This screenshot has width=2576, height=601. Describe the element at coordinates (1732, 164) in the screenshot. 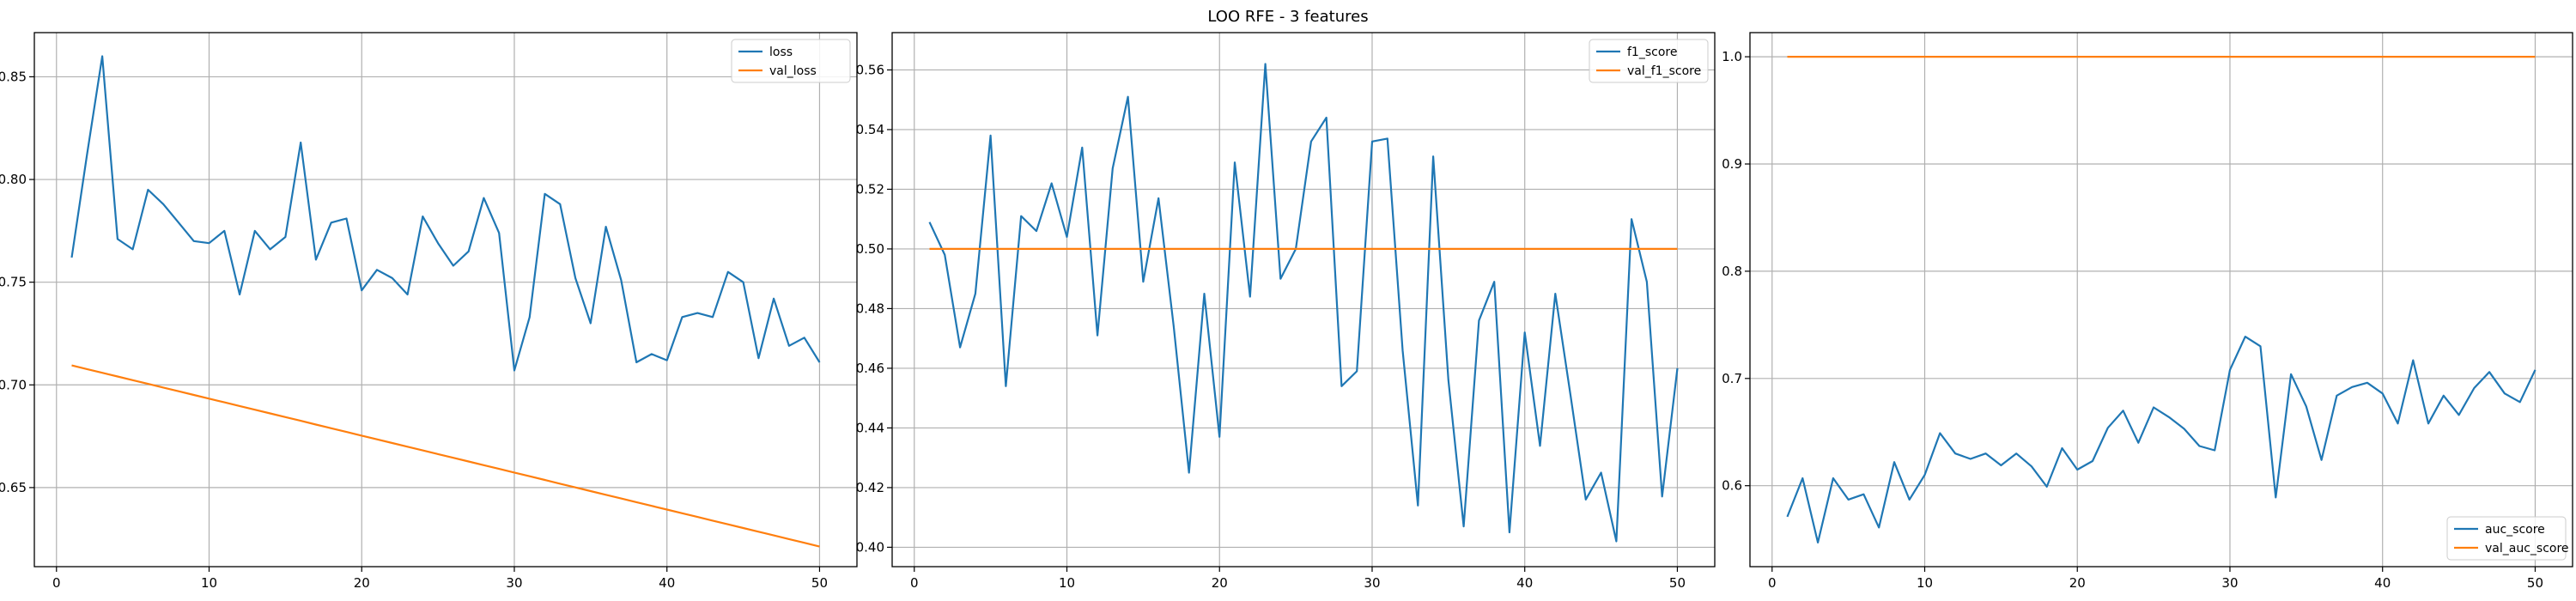

I see `y-tick-label: 0.9` at that location.